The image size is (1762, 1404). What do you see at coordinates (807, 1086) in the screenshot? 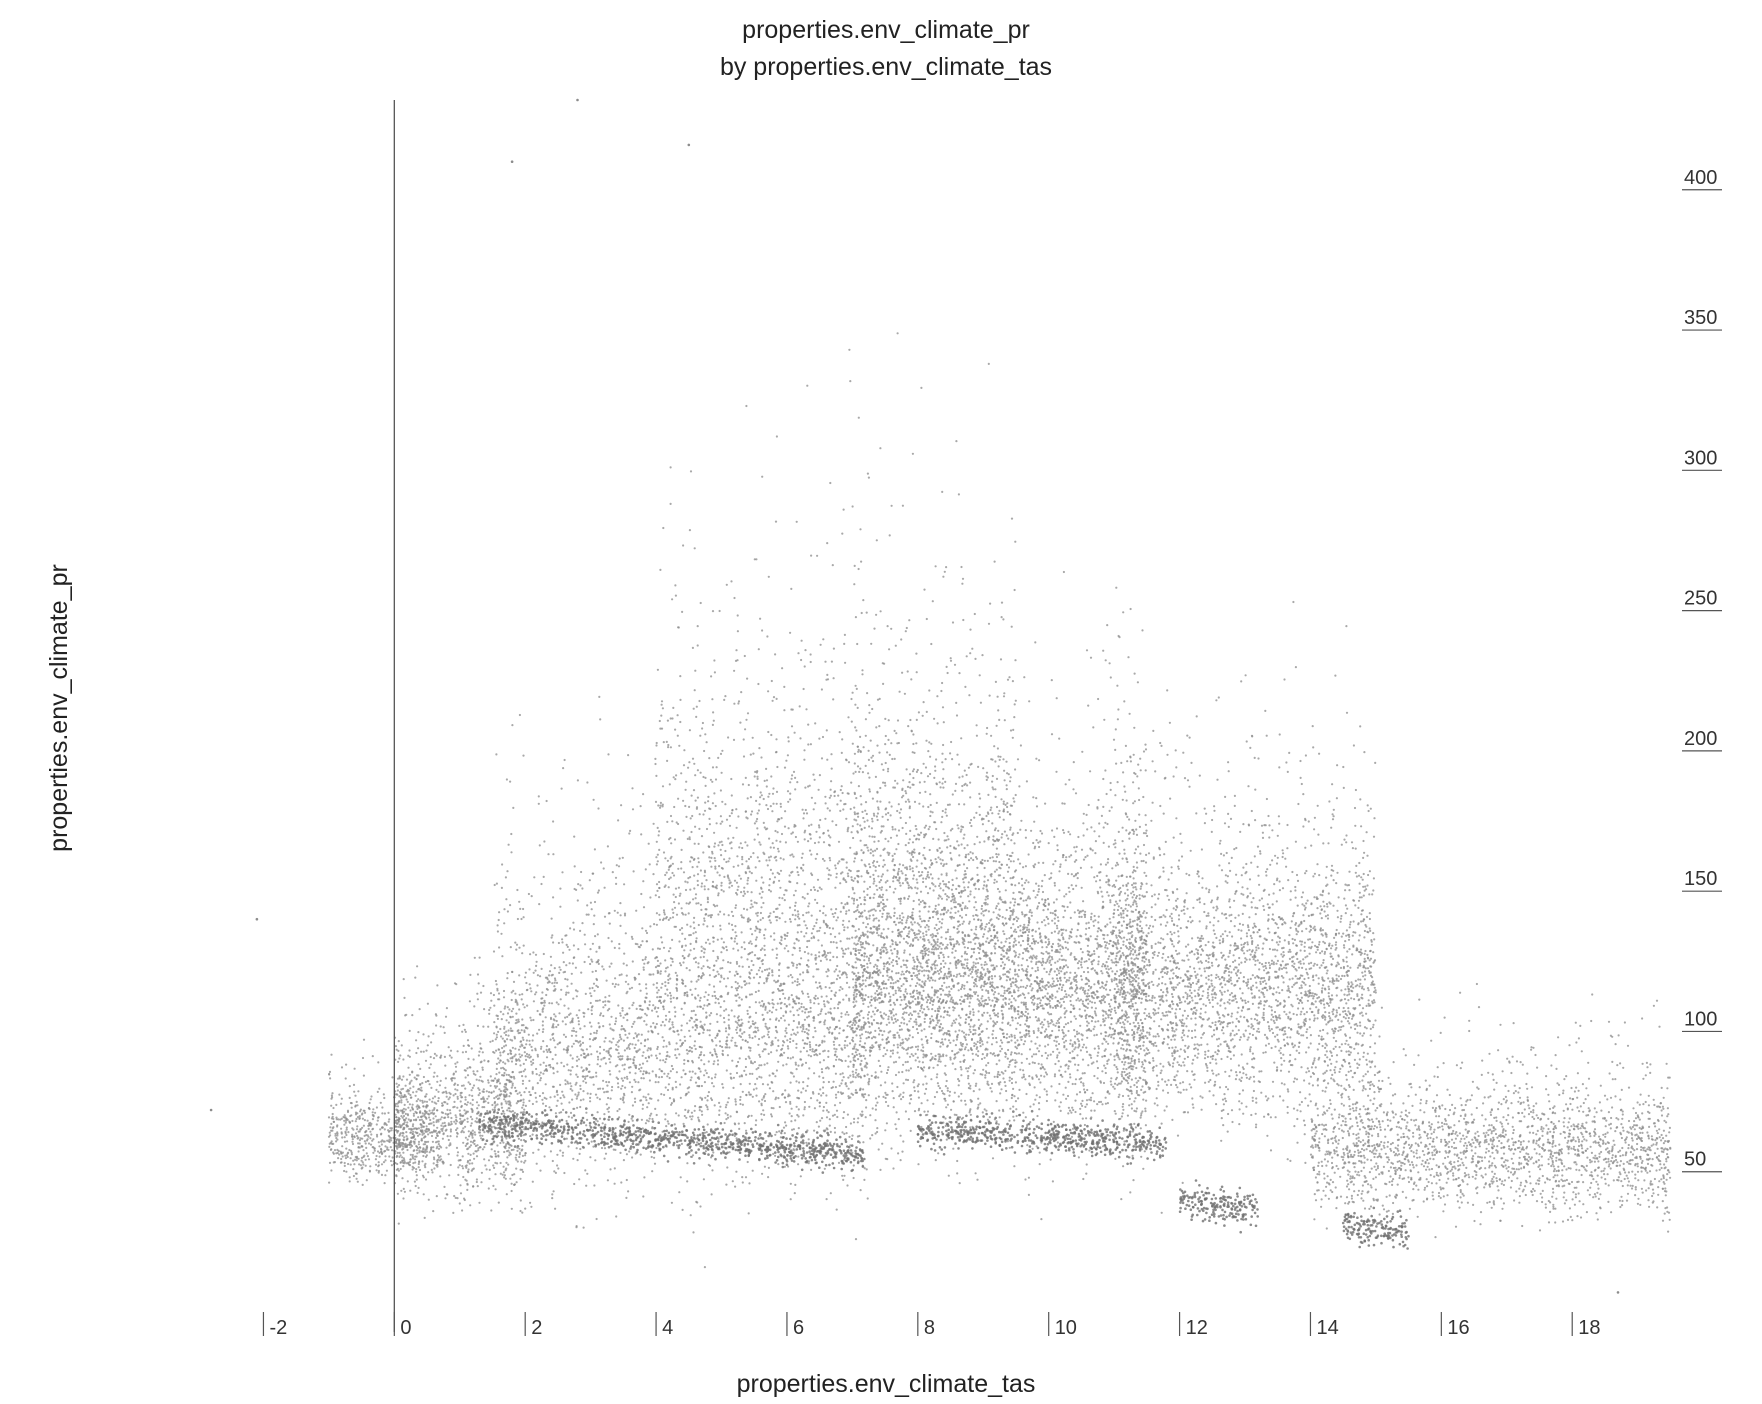
I see `scatter-point-1945` at bounding box center [807, 1086].